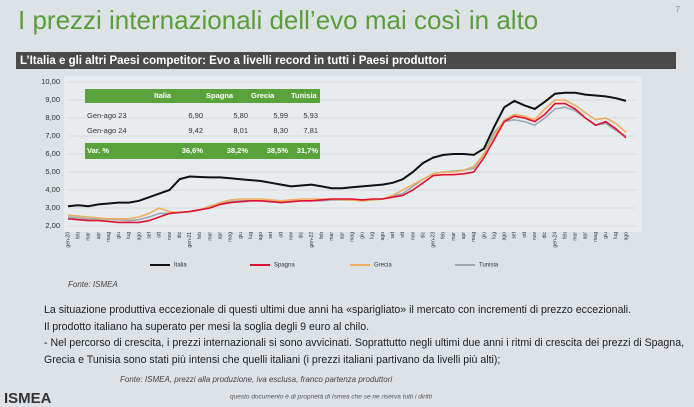 The height and width of the screenshot is (407, 694). What do you see at coordinates (52, 135) in the screenshot?
I see `y-tick-label: 7,00` at bounding box center [52, 135].